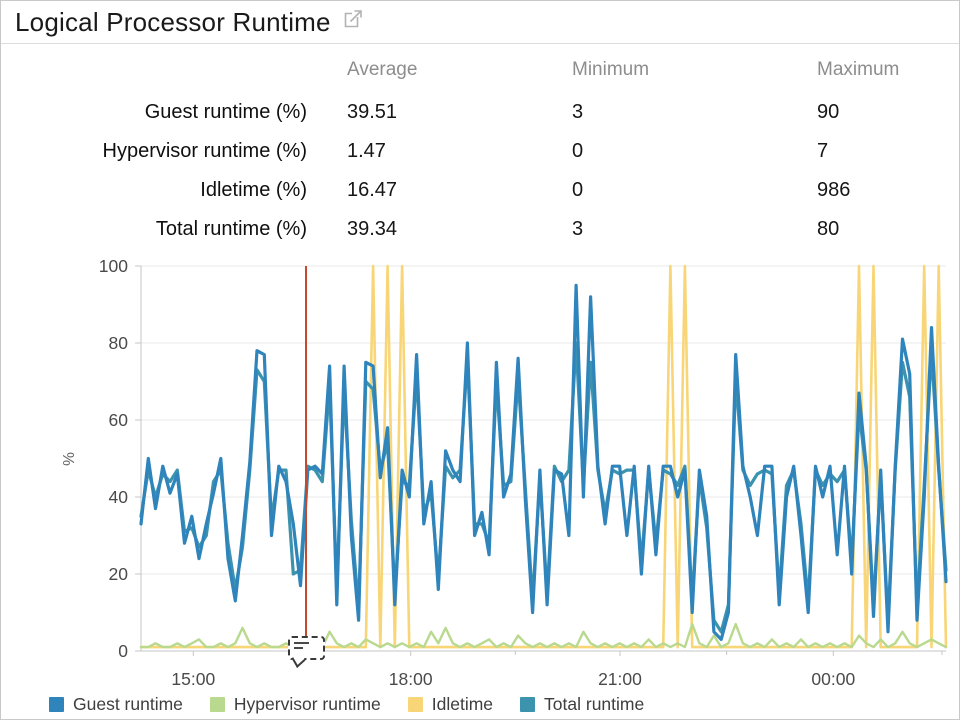 The width and height of the screenshot is (960, 720). Describe the element at coordinates (858, 69) in the screenshot. I see `column-header-maximum: Maximum` at that location.